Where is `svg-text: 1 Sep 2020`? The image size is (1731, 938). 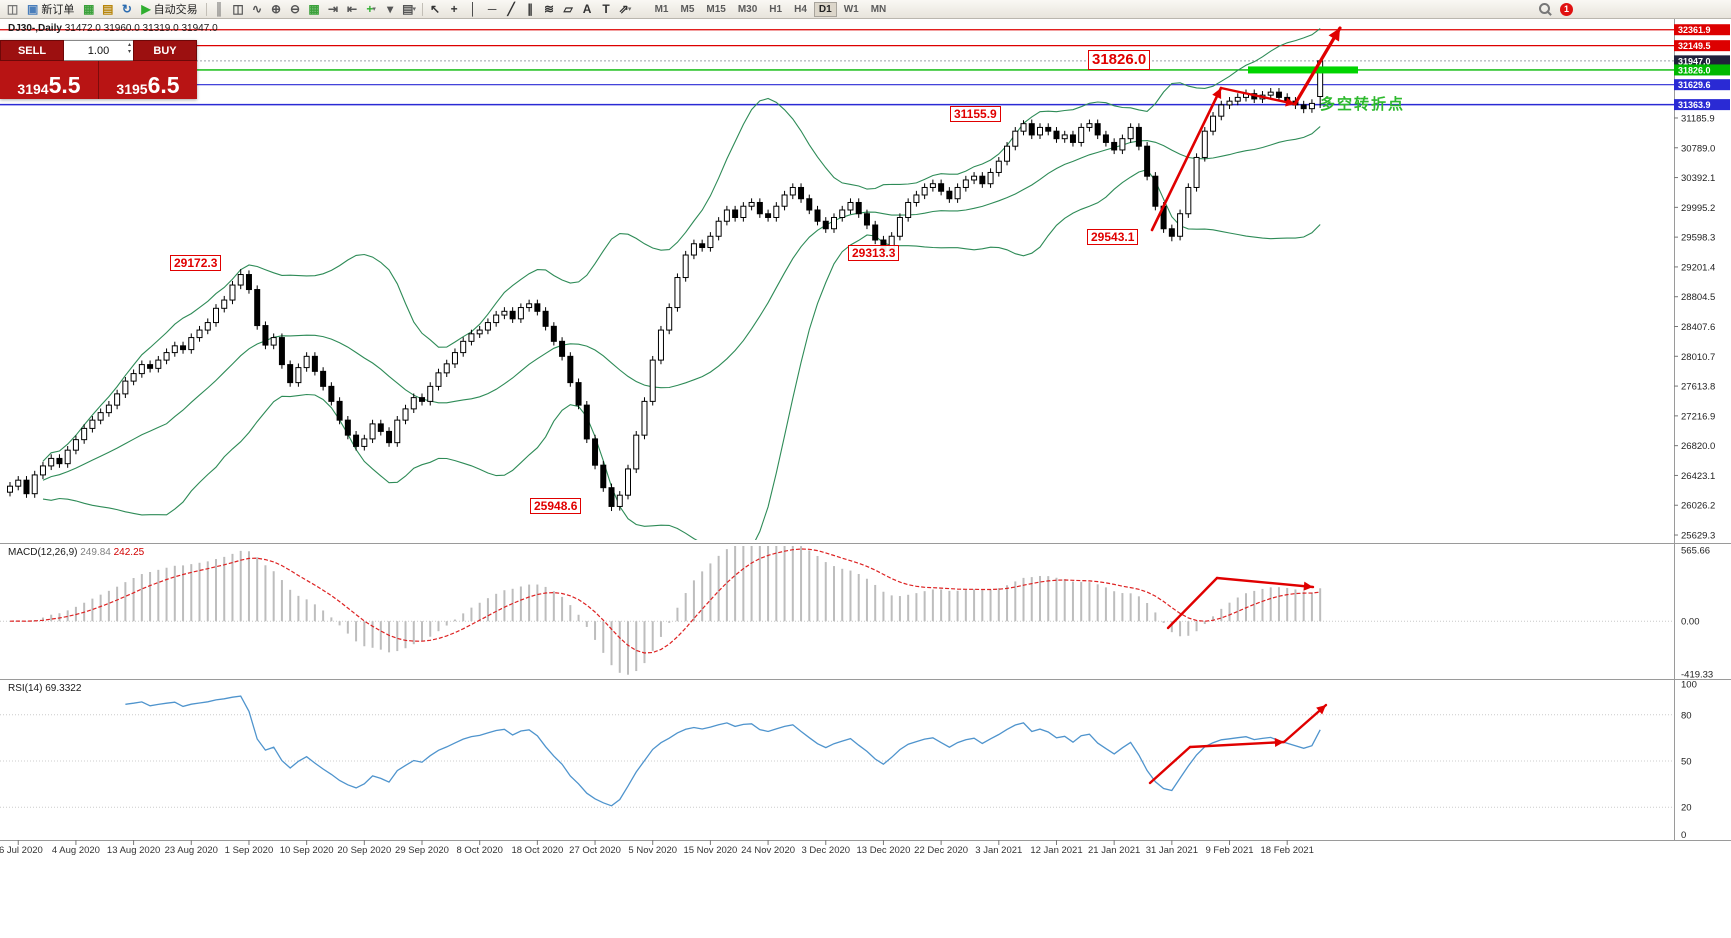 svg-text: 1 Sep 2020 is located at coordinates (249, 850).